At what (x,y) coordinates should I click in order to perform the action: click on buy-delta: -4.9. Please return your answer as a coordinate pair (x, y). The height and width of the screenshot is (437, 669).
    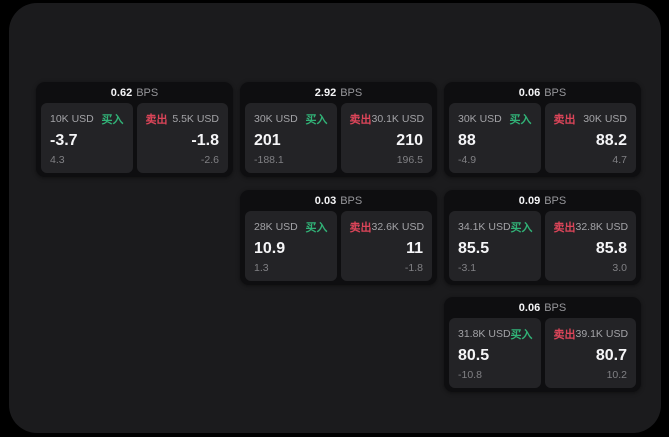
    Looking at the image, I should click on (467, 160).